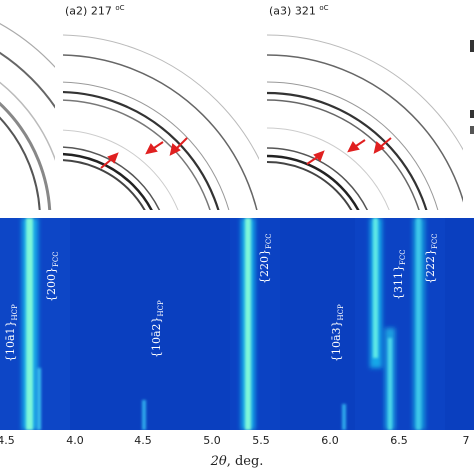 The width and height of the screenshot is (474, 474). Describe the element at coordinates (90, 11) in the screenshot. I see `panel-label-text: (a2) 217` at that location.